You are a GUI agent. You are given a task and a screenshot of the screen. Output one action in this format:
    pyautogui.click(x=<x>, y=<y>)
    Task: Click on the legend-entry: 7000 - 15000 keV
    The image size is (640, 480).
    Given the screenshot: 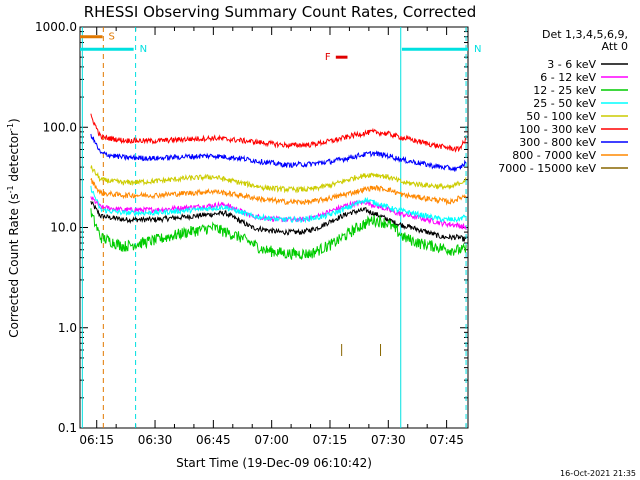 What is the action you would take?
    pyautogui.click(x=547, y=168)
    